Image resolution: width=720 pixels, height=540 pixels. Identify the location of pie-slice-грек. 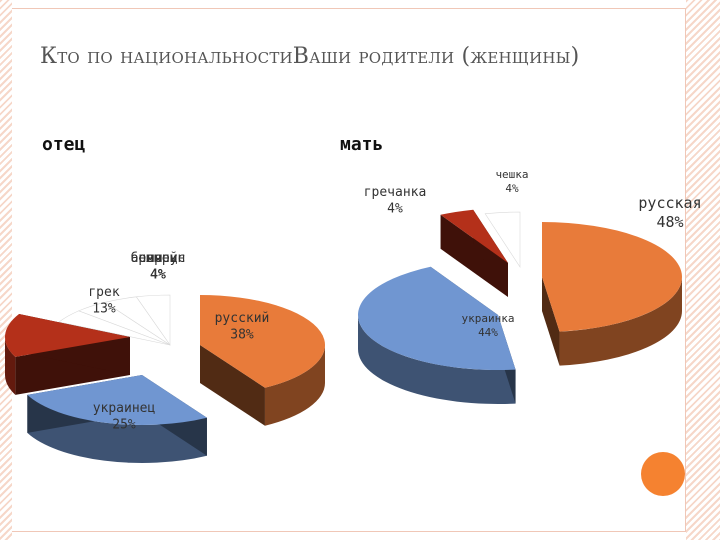
(67, 354).